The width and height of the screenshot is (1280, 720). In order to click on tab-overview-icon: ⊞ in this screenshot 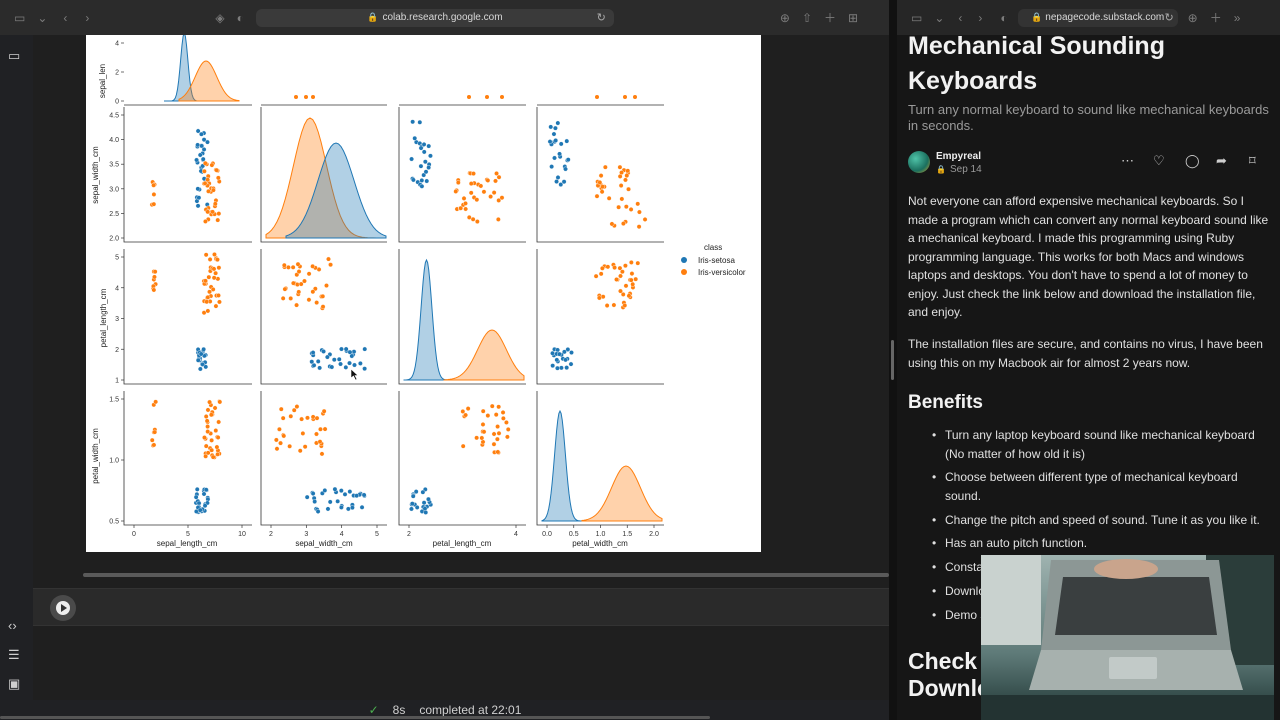, I will do `click(853, 17)`.